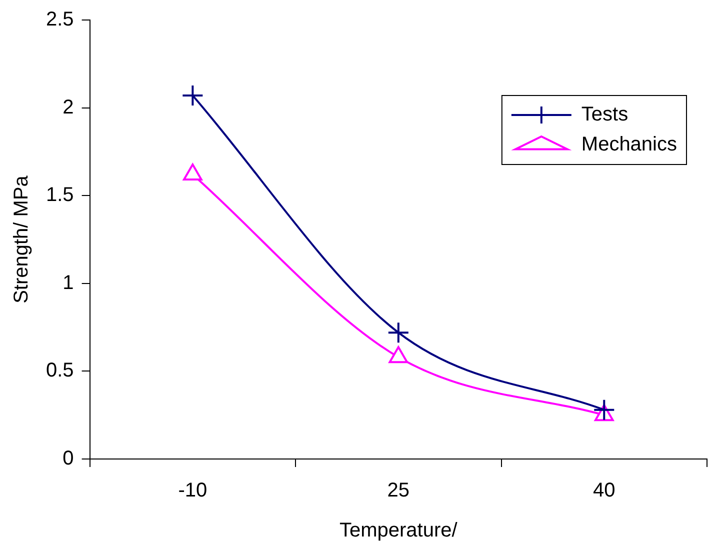  Describe the element at coordinates (604, 491) in the screenshot. I see `x-tick-label: 40` at that location.